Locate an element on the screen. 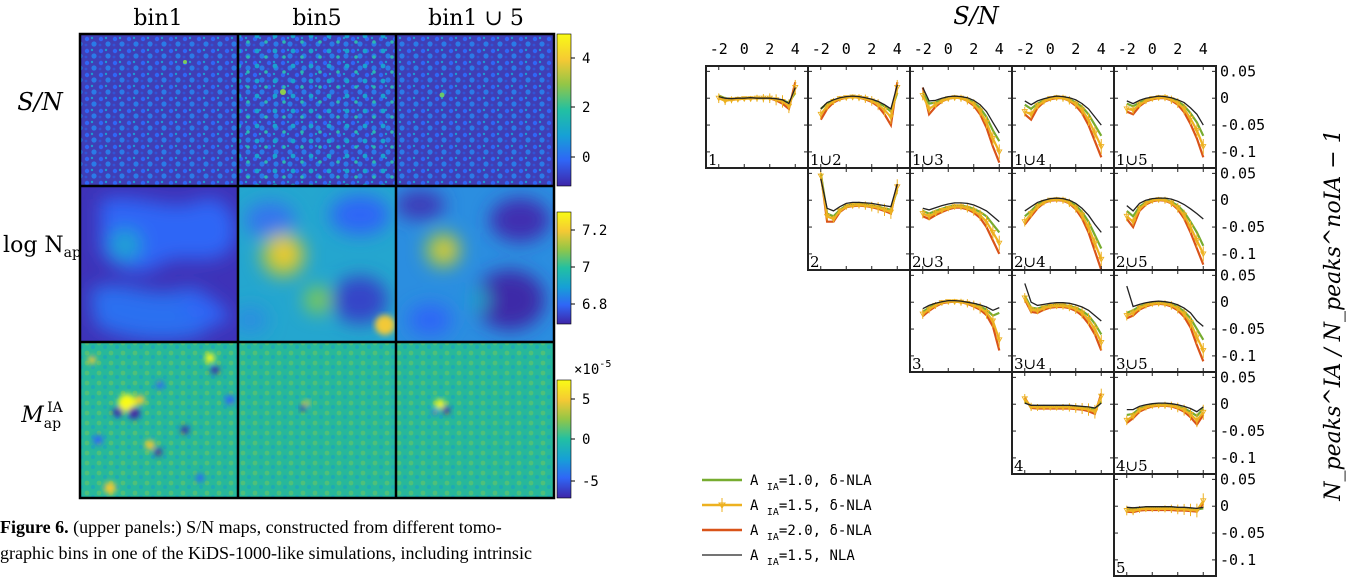 This screenshot has height=582, width=1353. panel: 4∪5 is located at coordinates (1165, 423).